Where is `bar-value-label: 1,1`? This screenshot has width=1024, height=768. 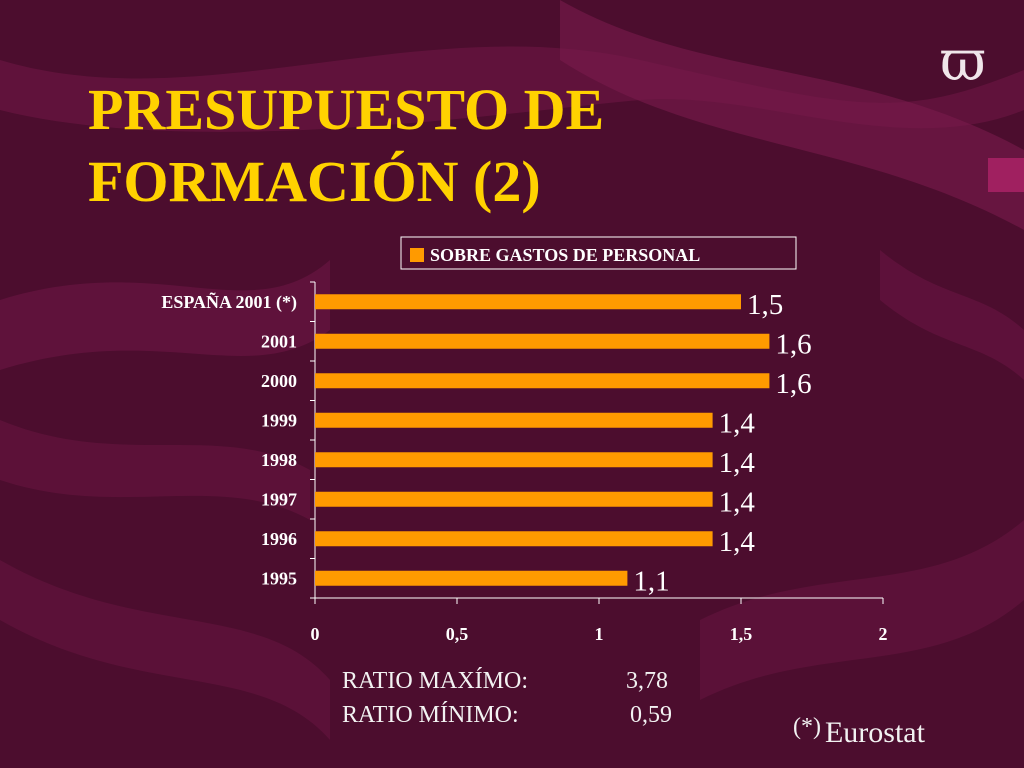 bar-value-label: 1,1 is located at coordinates (651, 581).